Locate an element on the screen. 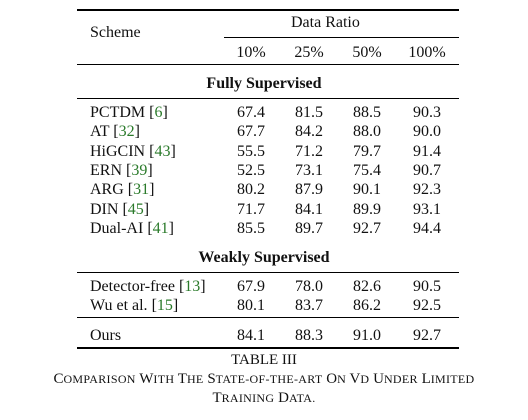 The height and width of the screenshot is (420, 528). table-cell: 55.5 is located at coordinates (251, 151).